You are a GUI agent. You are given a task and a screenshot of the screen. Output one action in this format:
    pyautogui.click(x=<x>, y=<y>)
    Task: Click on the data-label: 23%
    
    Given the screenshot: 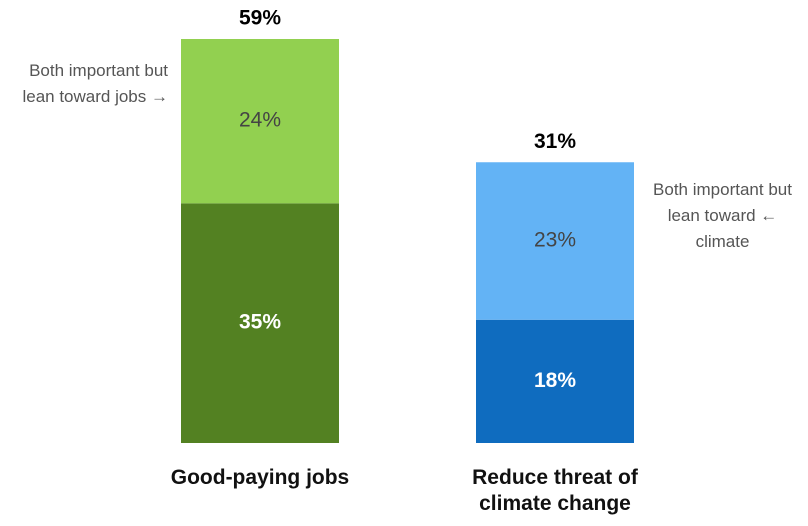 What is the action you would take?
    pyautogui.click(x=555, y=240)
    